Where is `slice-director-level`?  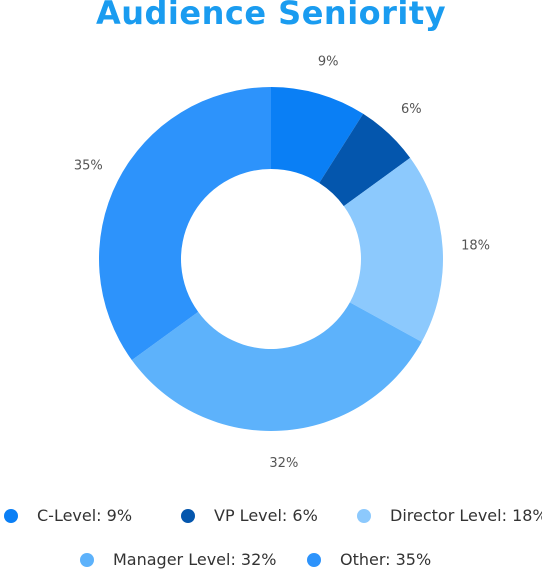
slice-director-level is located at coordinates (393, 249).